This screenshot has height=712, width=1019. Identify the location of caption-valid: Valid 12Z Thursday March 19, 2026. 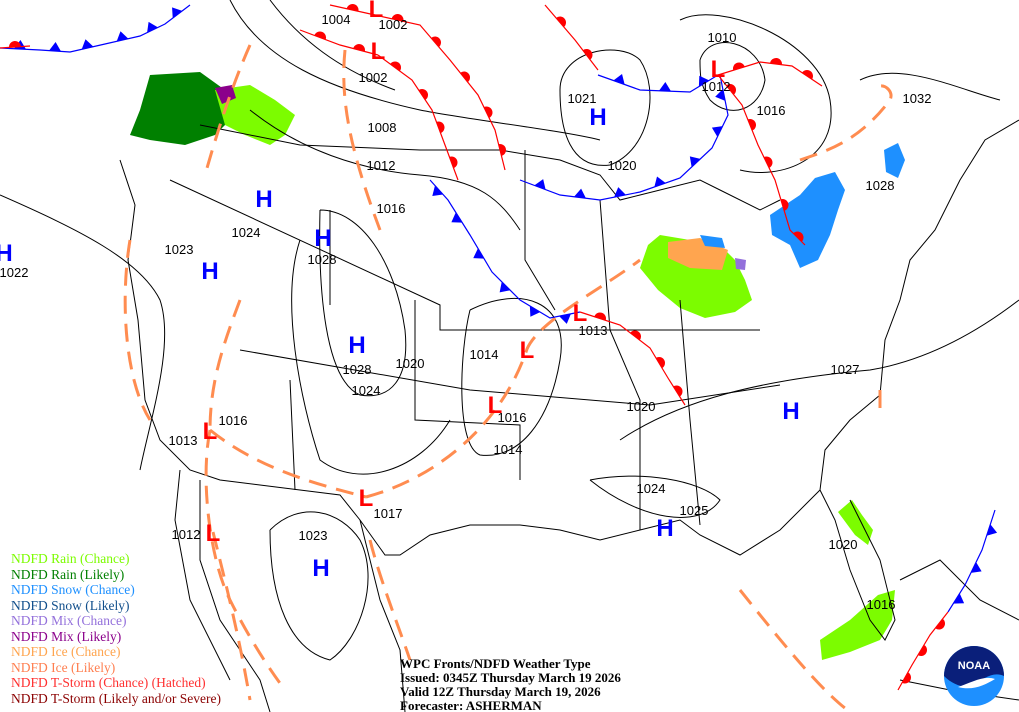
(500, 691).